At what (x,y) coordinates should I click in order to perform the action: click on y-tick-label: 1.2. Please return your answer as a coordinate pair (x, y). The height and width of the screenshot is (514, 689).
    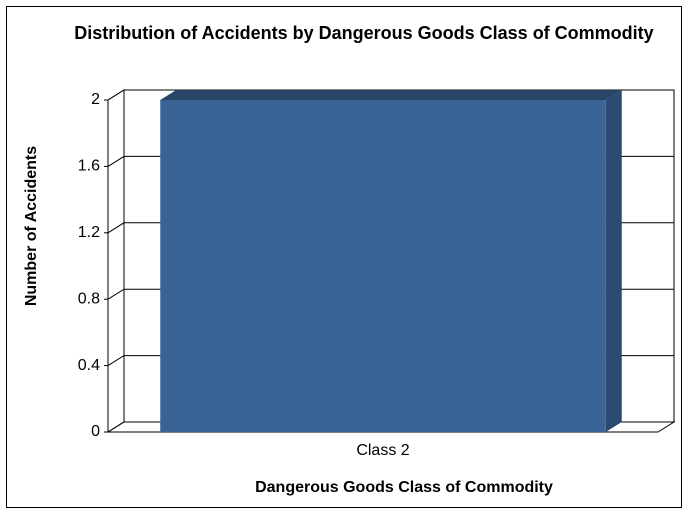
    Looking at the image, I should click on (89, 232).